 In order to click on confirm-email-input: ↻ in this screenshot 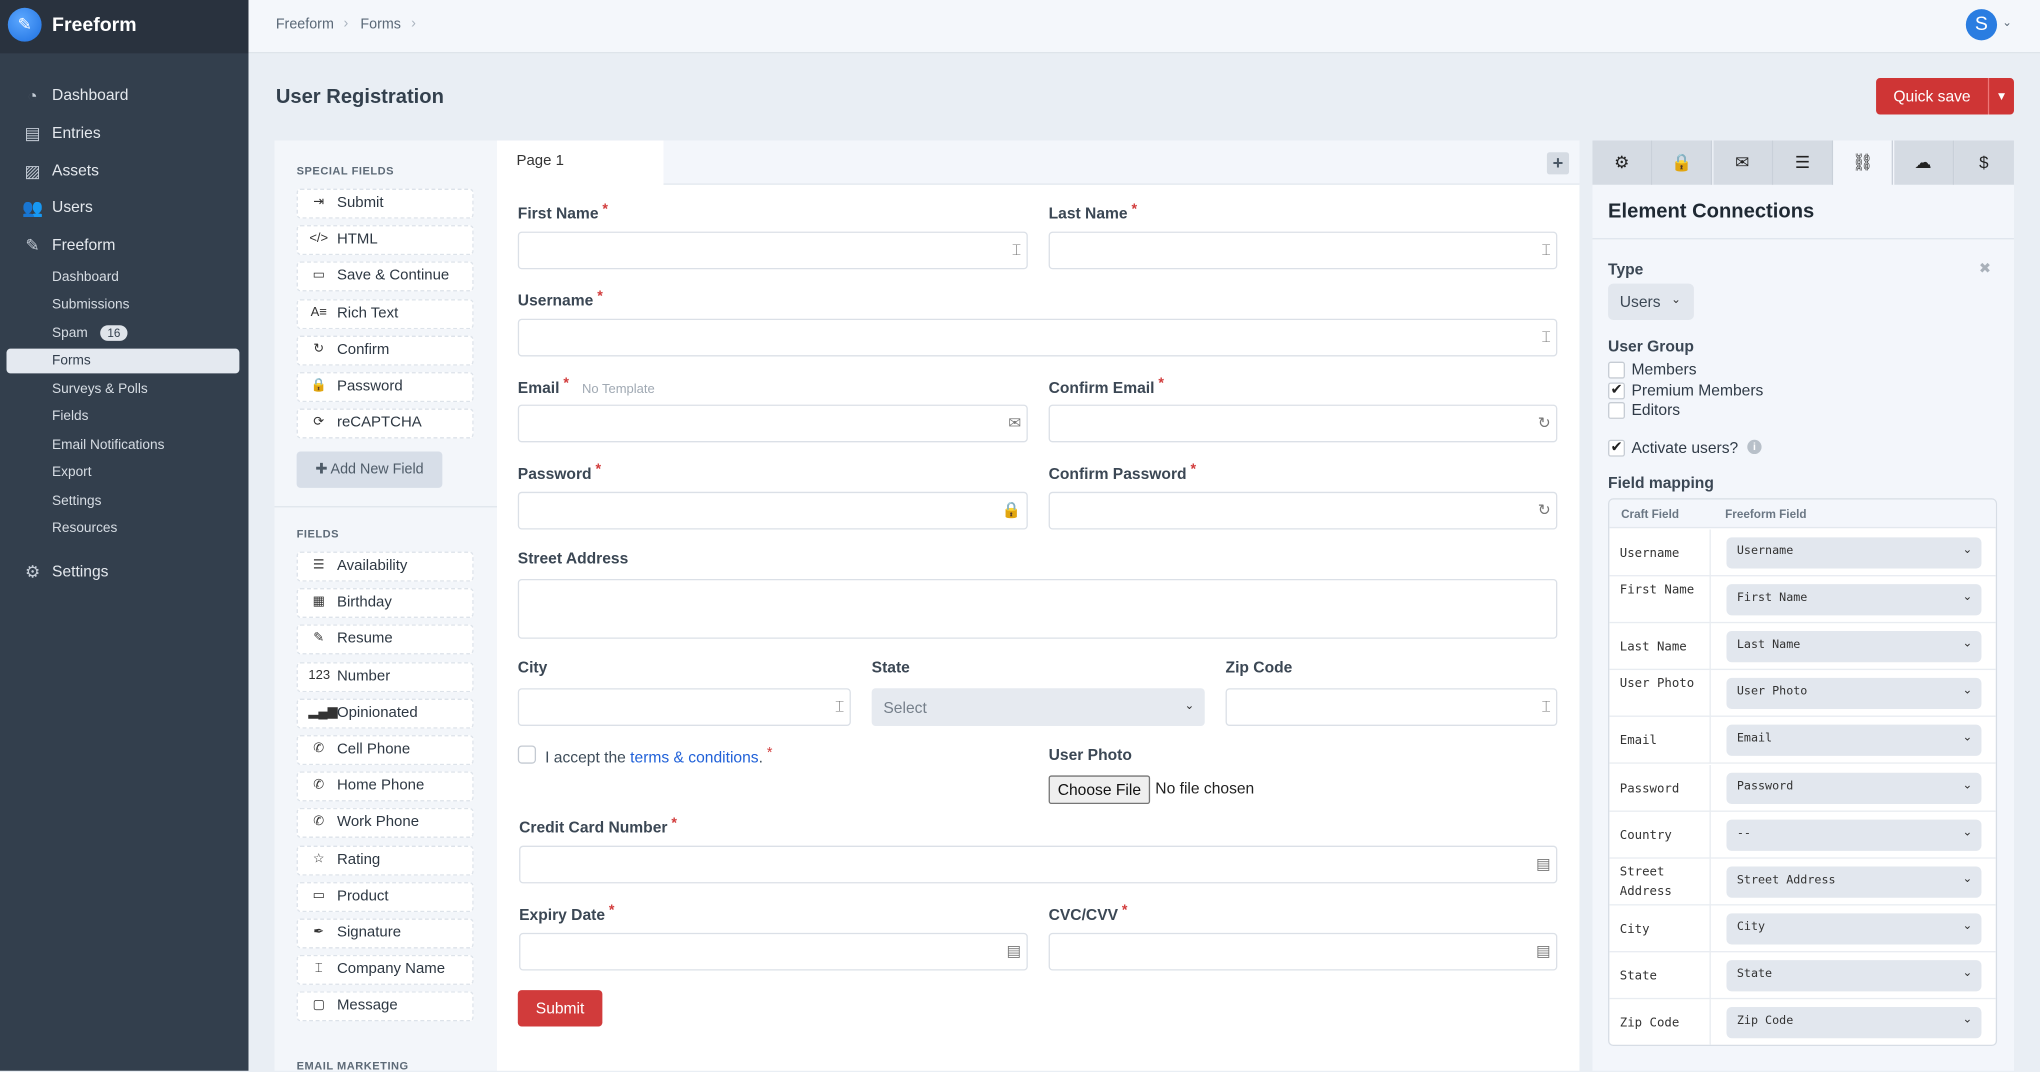, I will do `click(1303, 423)`.